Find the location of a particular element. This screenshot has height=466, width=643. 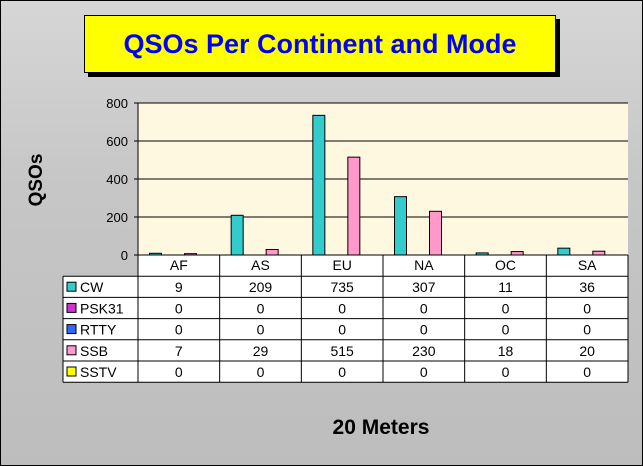

chart-title: QSOs Per Continent and Mode is located at coordinates (320, 43).